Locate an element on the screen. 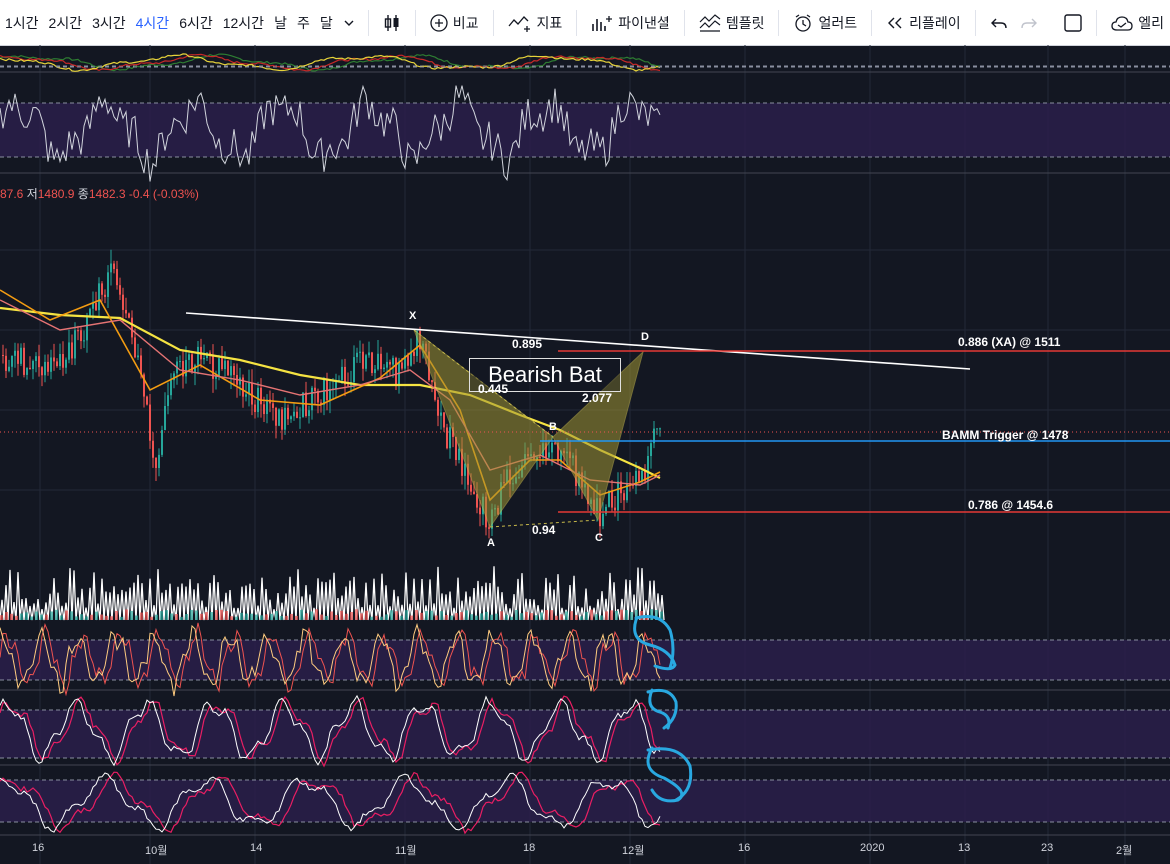  tf-1h: 1시간 is located at coordinates (22, 22).